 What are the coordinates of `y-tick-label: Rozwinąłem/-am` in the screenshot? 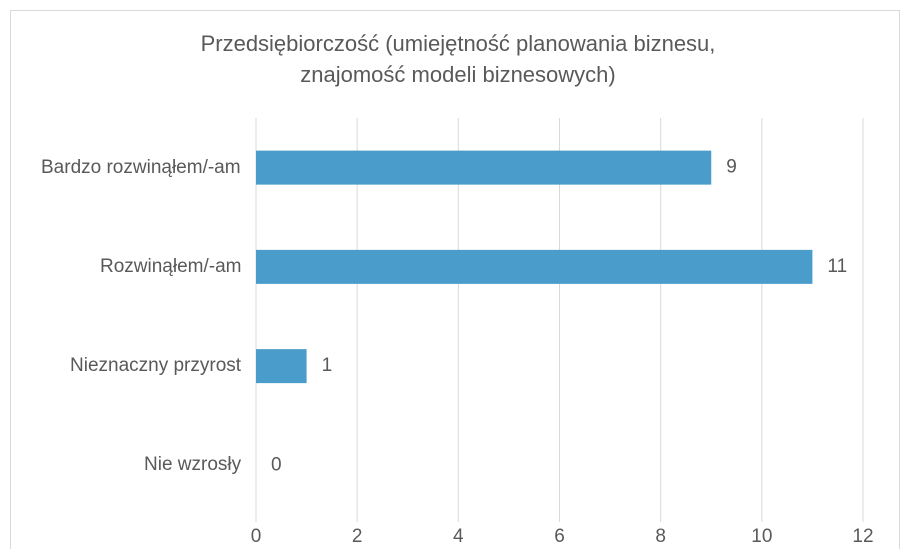 It's located at (171, 266).